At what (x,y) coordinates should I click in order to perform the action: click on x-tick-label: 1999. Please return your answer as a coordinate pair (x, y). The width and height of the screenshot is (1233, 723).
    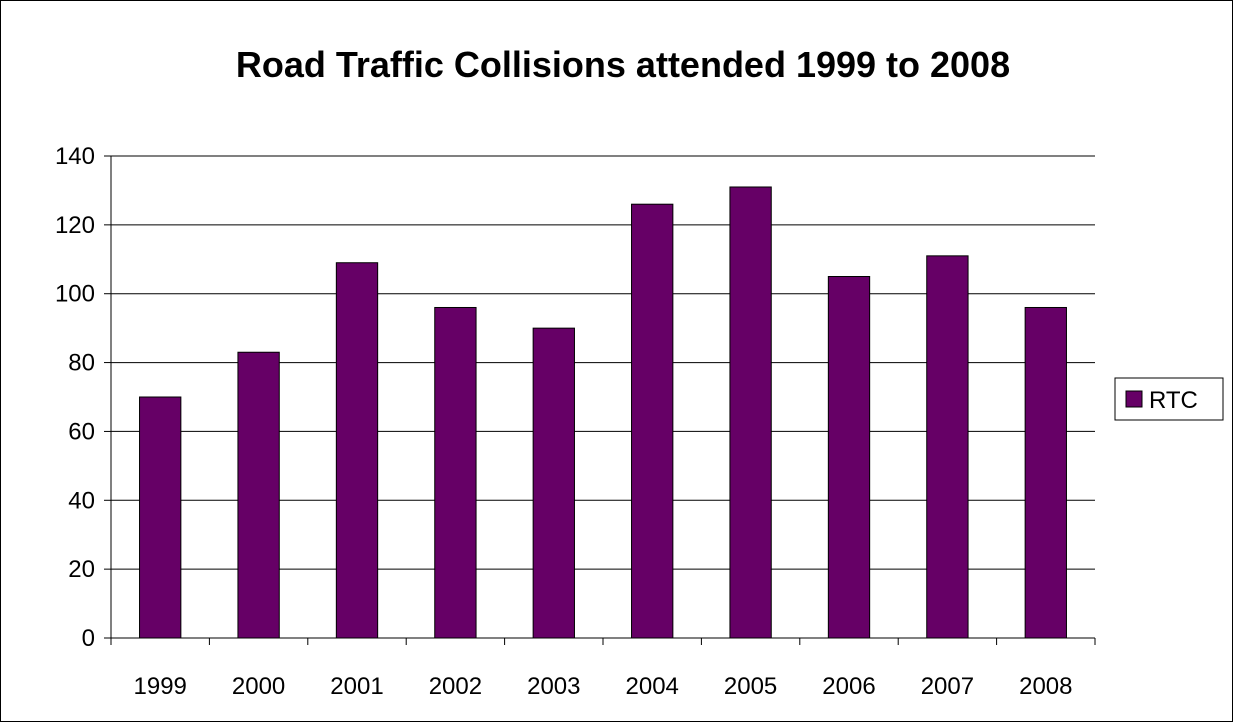
    Looking at the image, I should click on (160, 686).